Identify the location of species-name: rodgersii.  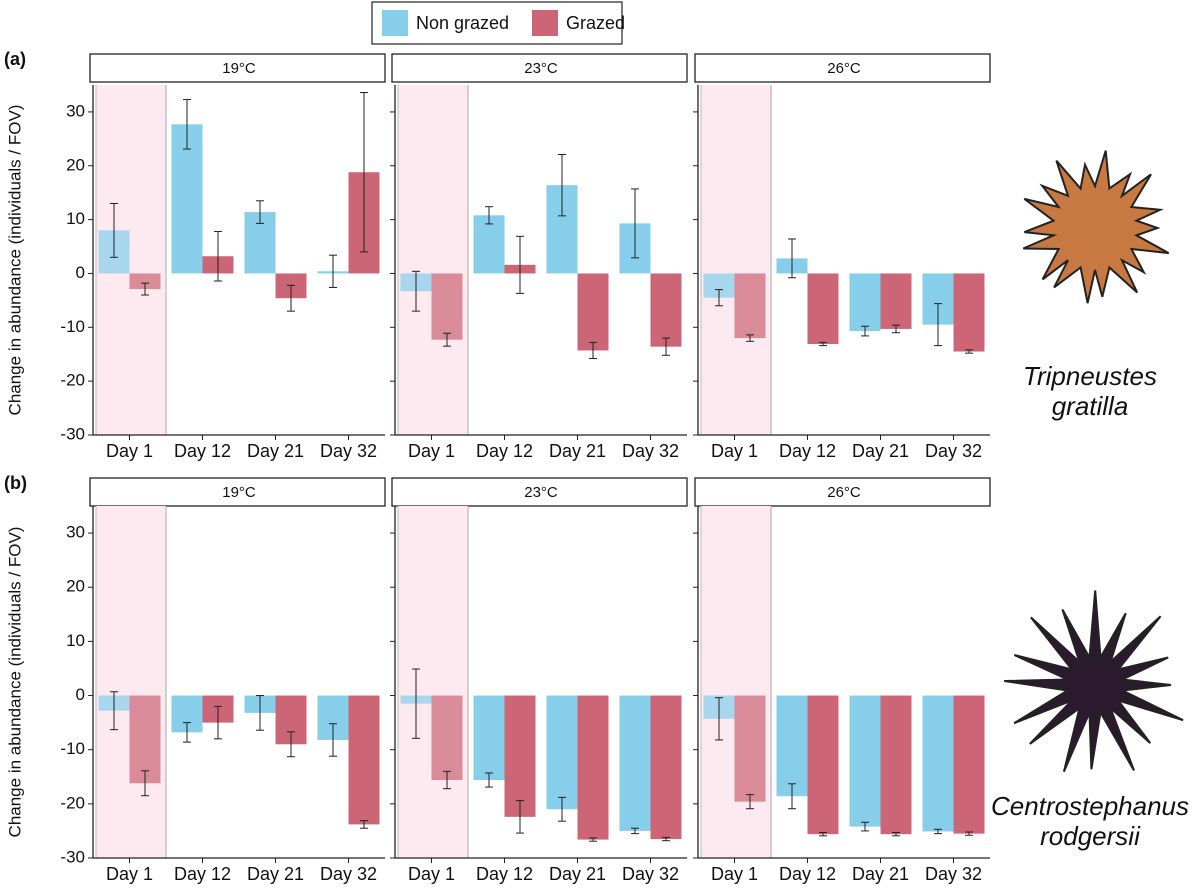
(1090, 836).